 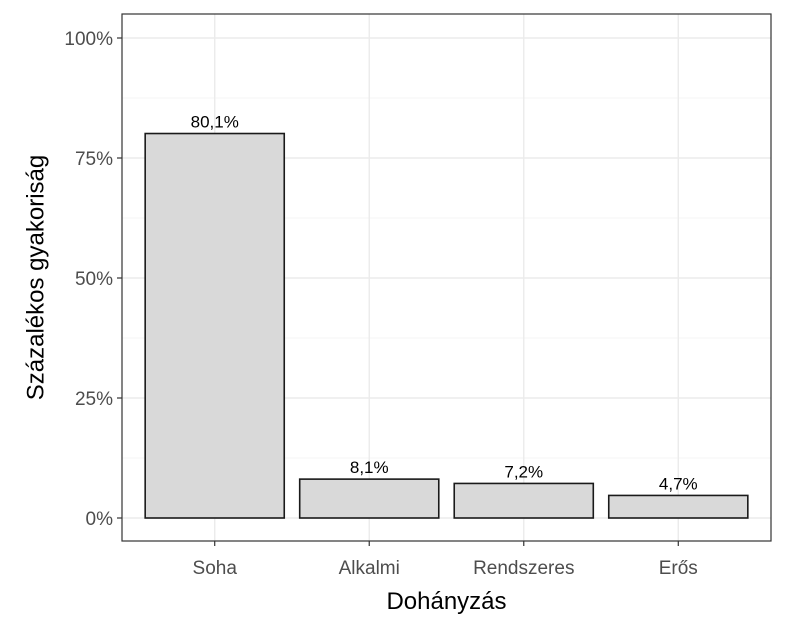 I want to click on bar-value-label: 7,2%, so click(x=523, y=471).